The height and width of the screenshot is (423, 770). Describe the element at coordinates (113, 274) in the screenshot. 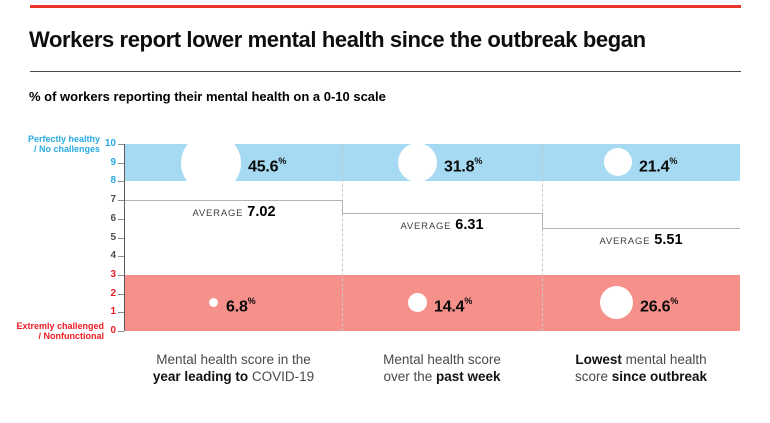

I see `y-tick-label-3: 3` at that location.